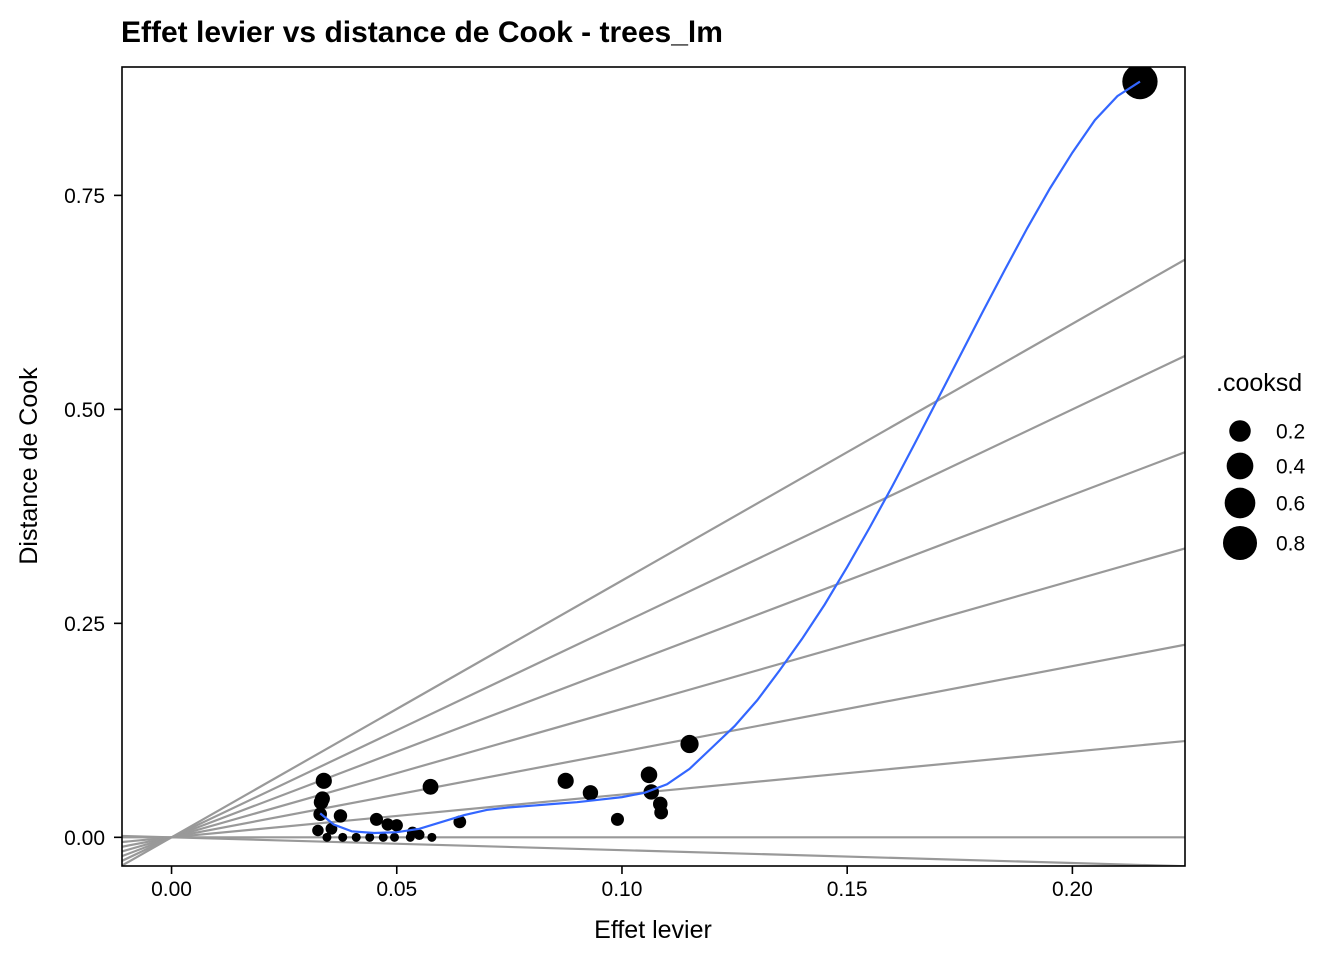  What do you see at coordinates (653, 850) in the screenshot?
I see `reference-line` at bounding box center [653, 850].